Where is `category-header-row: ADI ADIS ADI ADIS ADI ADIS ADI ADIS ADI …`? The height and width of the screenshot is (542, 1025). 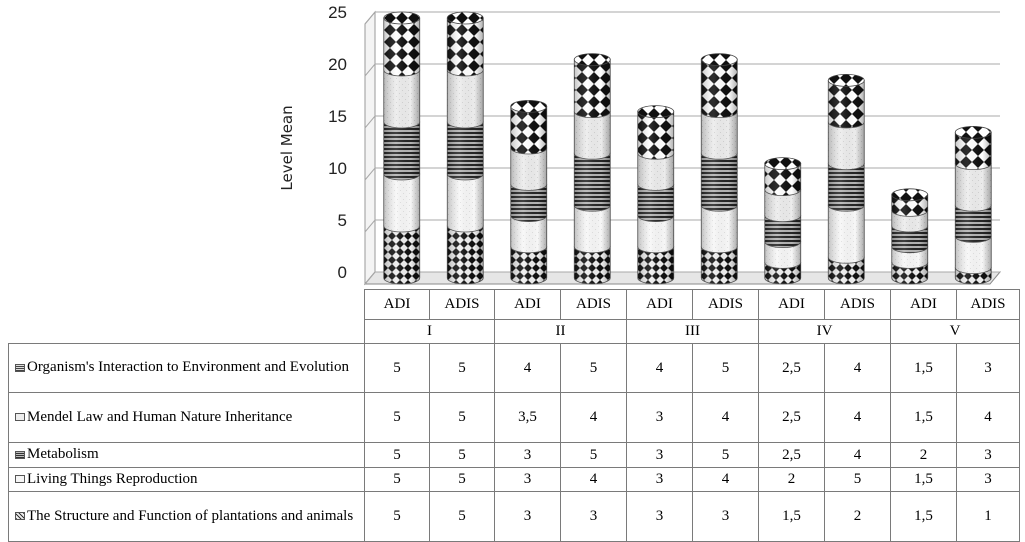
category-header-row: ADI ADIS ADI ADIS ADI ADIS ADI ADIS ADI … is located at coordinates (514, 304).